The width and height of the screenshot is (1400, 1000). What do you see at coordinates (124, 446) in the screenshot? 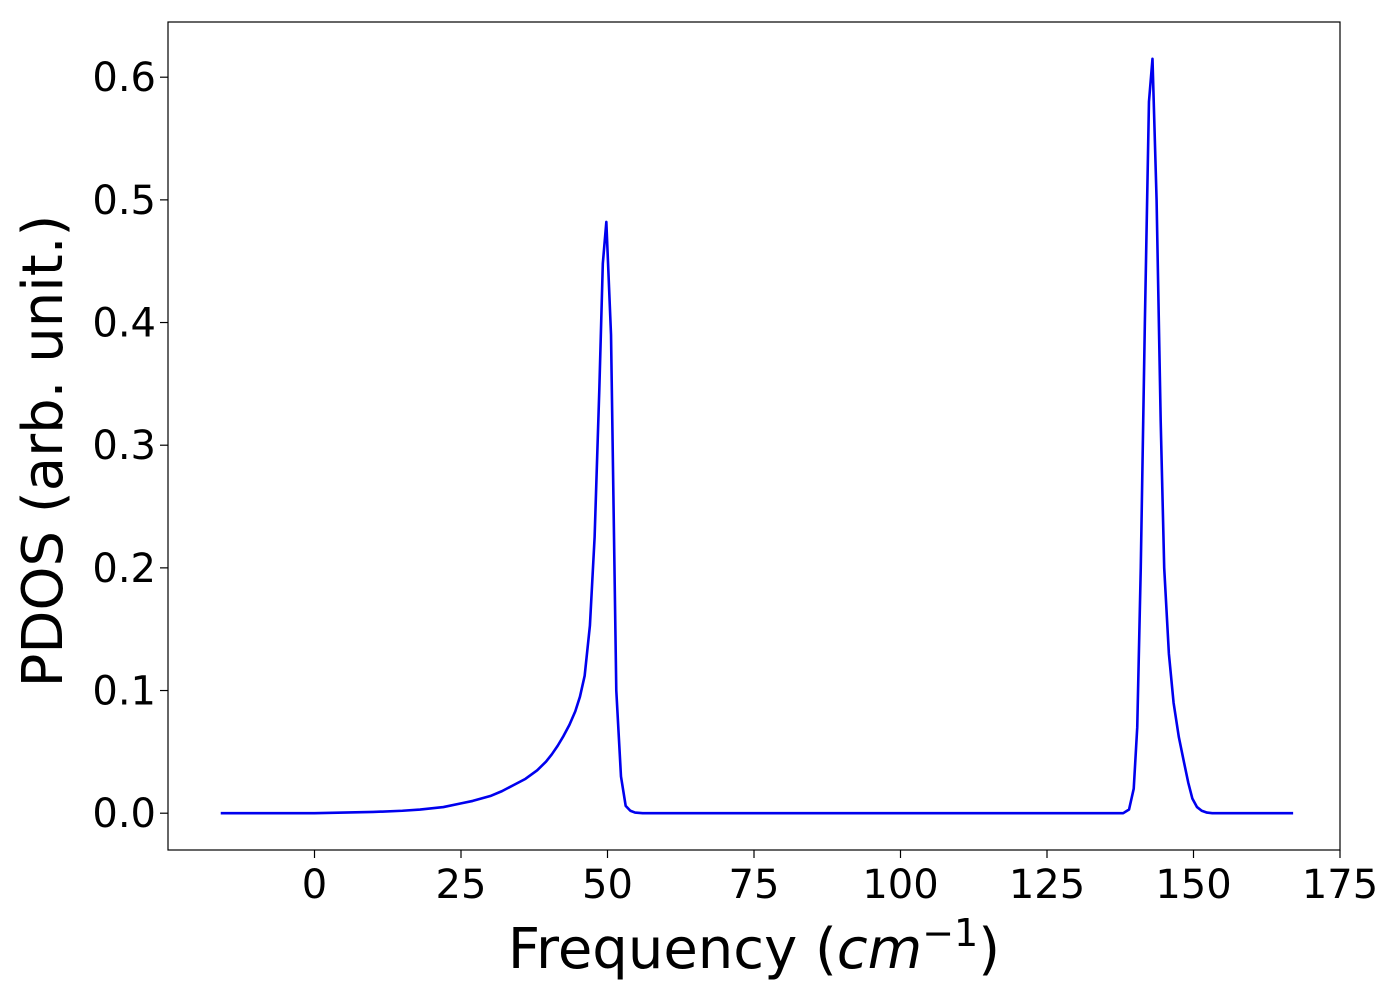
I see `y-tick-label: 0.3` at bounding box center [124, 446].